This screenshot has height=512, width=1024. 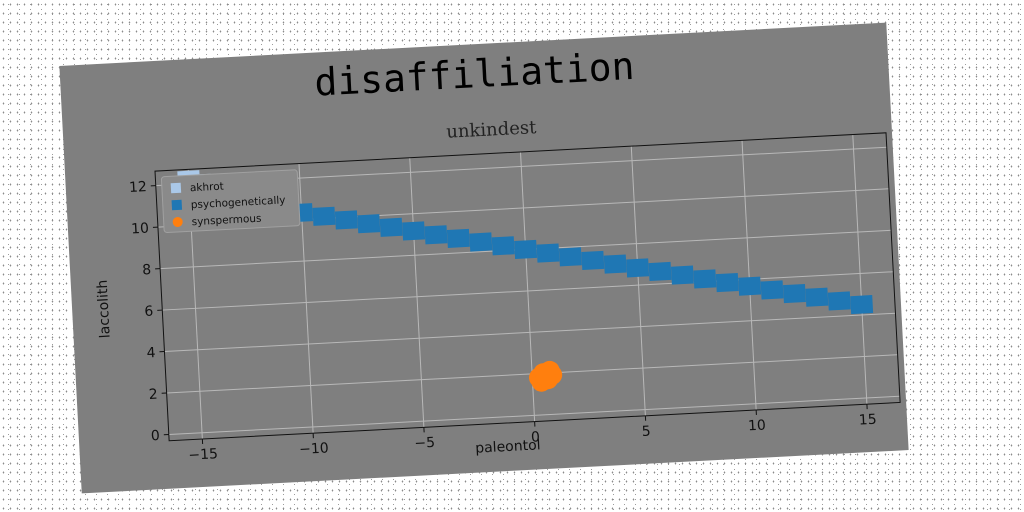 I want to click on x-tick-label: −10, so click(x=314, y=449).